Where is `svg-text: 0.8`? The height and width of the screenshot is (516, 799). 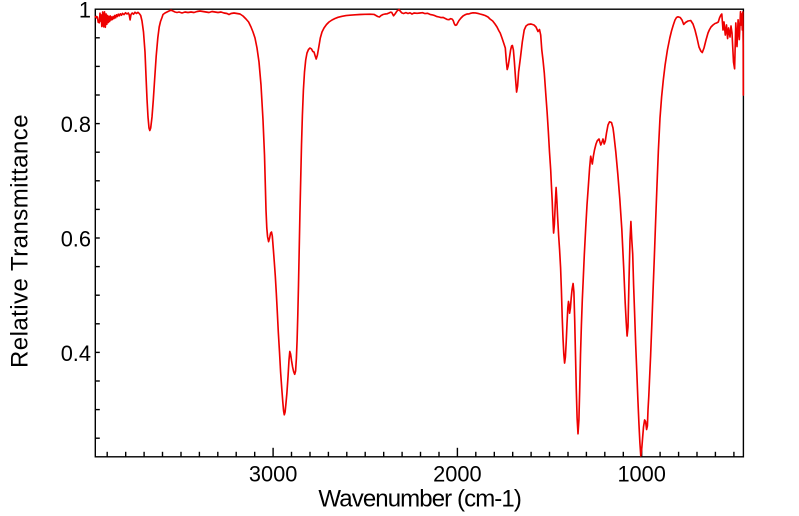 svg-text: 0.8 is located at coordinates (76, 124).